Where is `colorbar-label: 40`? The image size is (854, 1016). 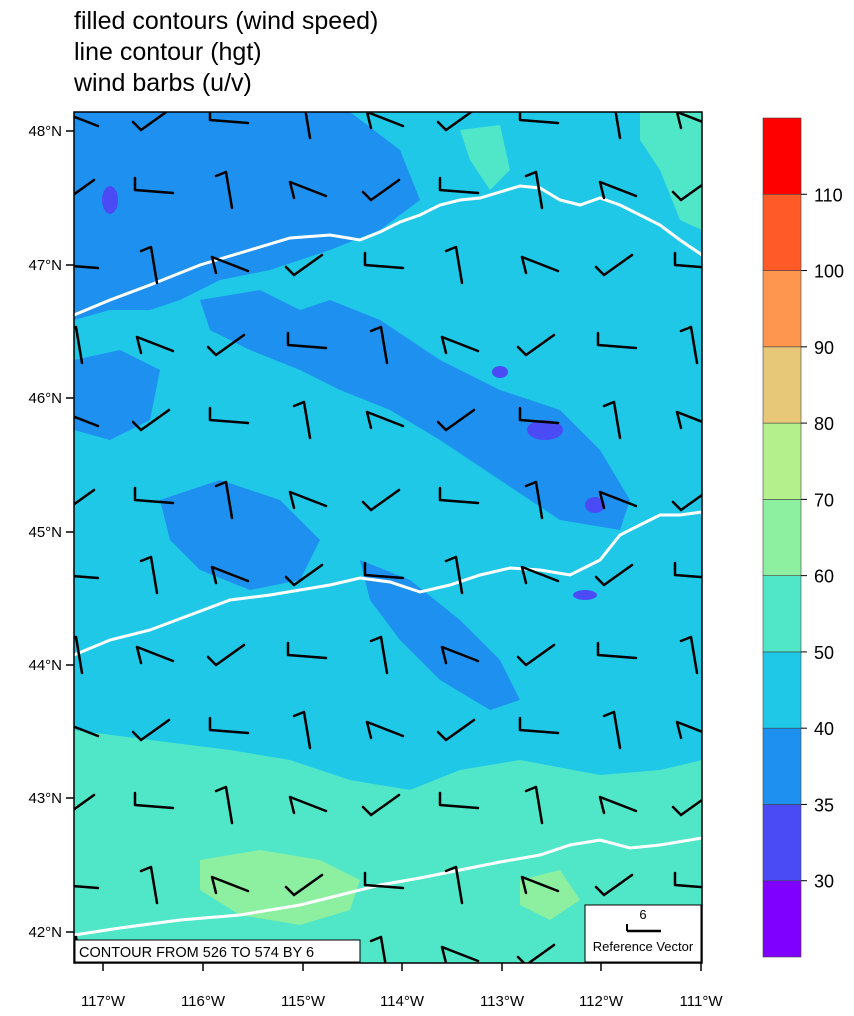
colorbar-label: 40 is located at coordinates (824, 729).